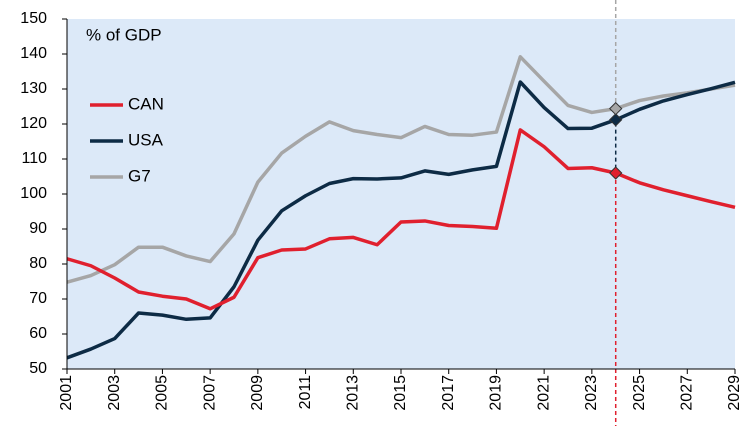 This screenshot has height=426, width=746. I want to click on y-tick-label: 60, so click(38, 333).